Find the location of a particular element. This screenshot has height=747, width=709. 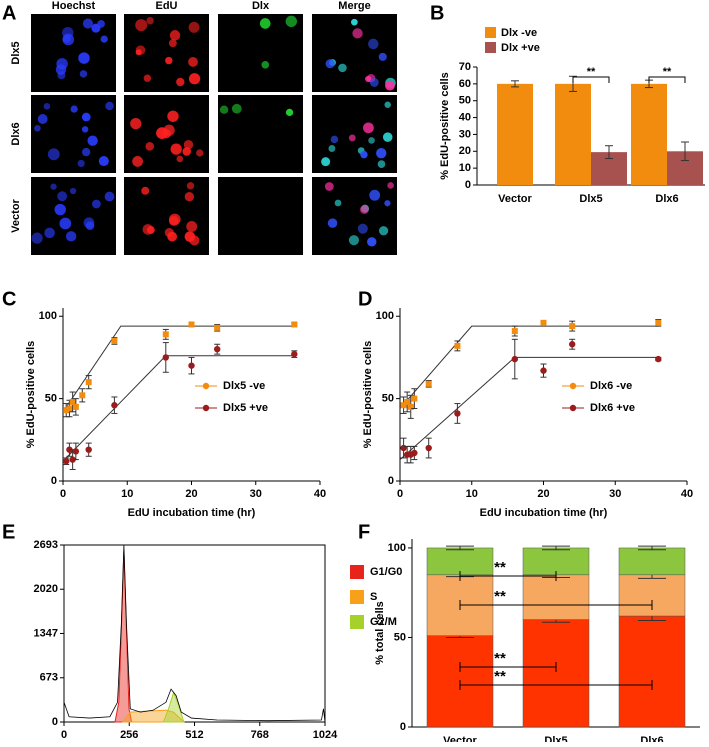

row-label: Dlx5 is located at coordinates (16, 52).